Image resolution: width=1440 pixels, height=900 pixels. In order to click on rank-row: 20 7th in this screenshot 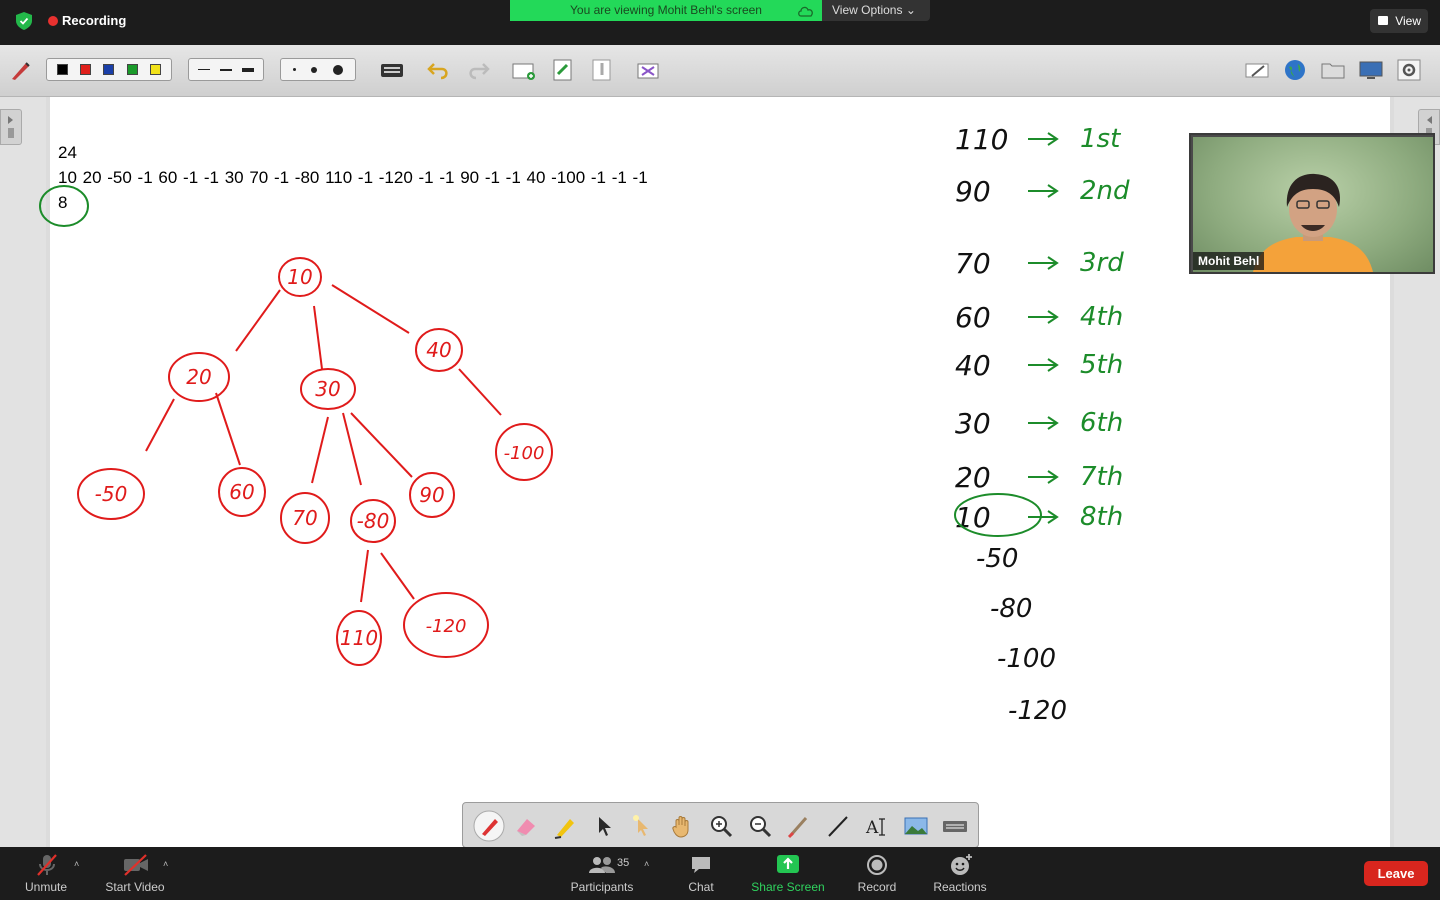, I will do `click(1039, 477)`.